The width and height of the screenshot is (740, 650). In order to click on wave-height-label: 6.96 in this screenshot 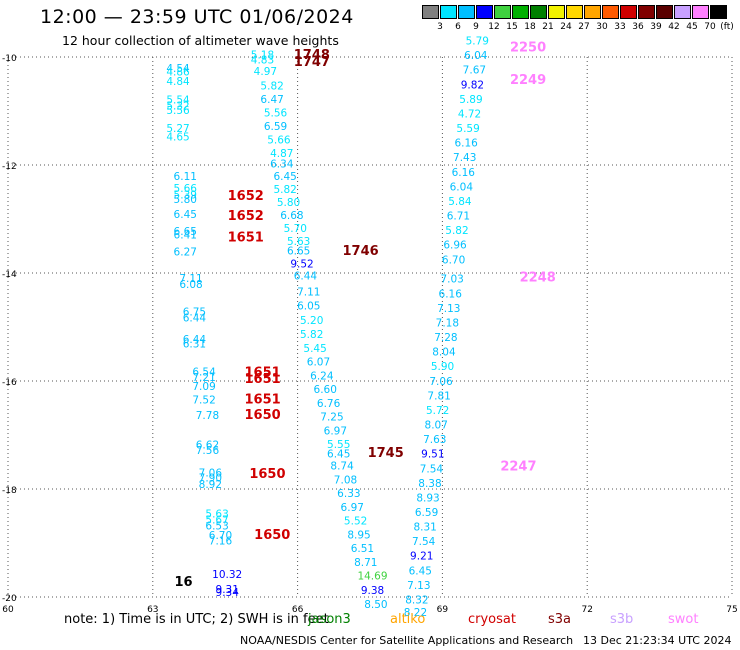, I will do `click(455, 246)`.